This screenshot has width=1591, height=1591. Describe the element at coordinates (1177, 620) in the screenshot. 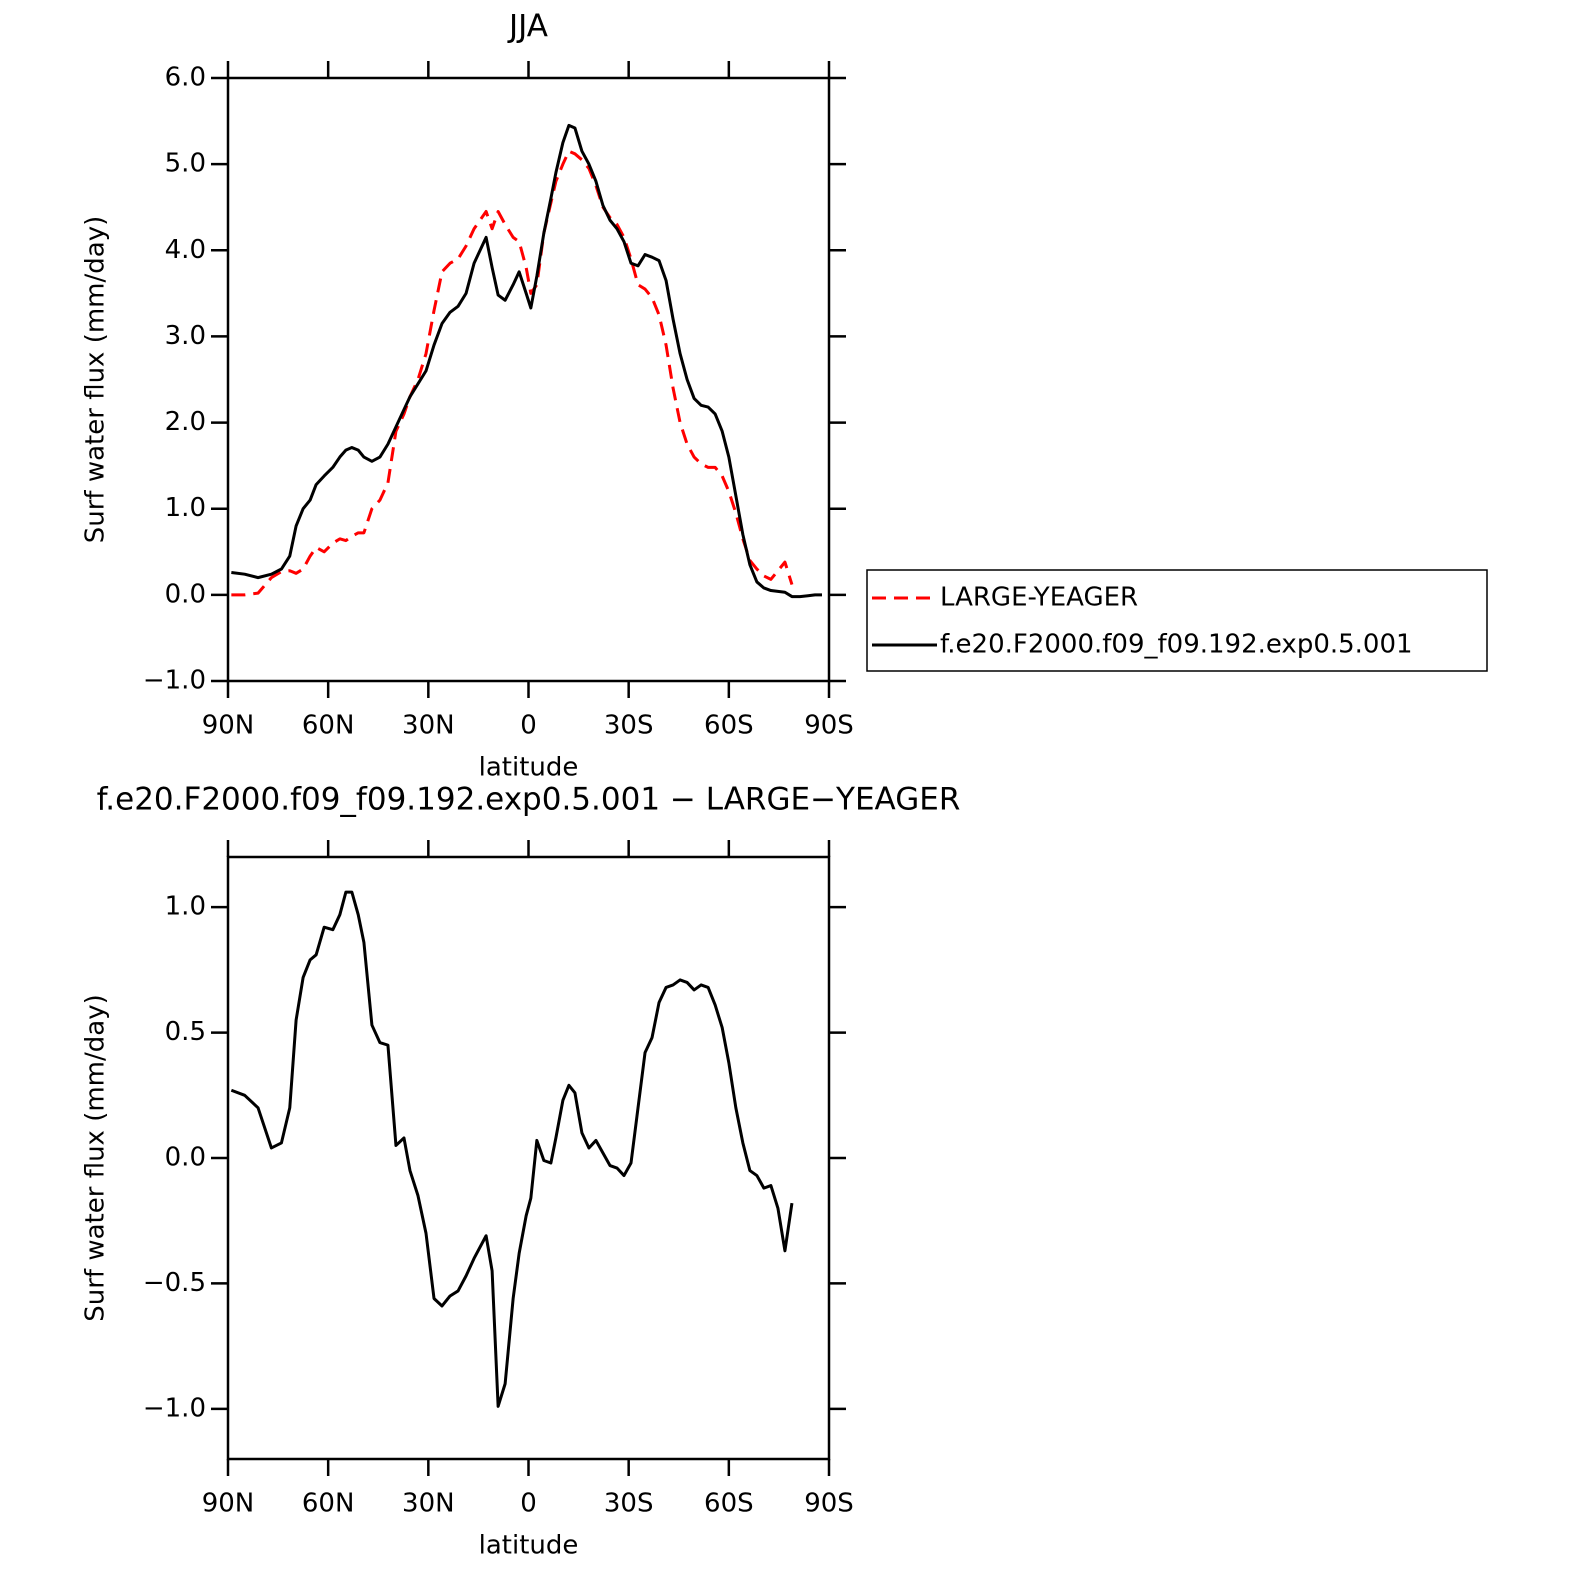

I see `legend-box` at that location.